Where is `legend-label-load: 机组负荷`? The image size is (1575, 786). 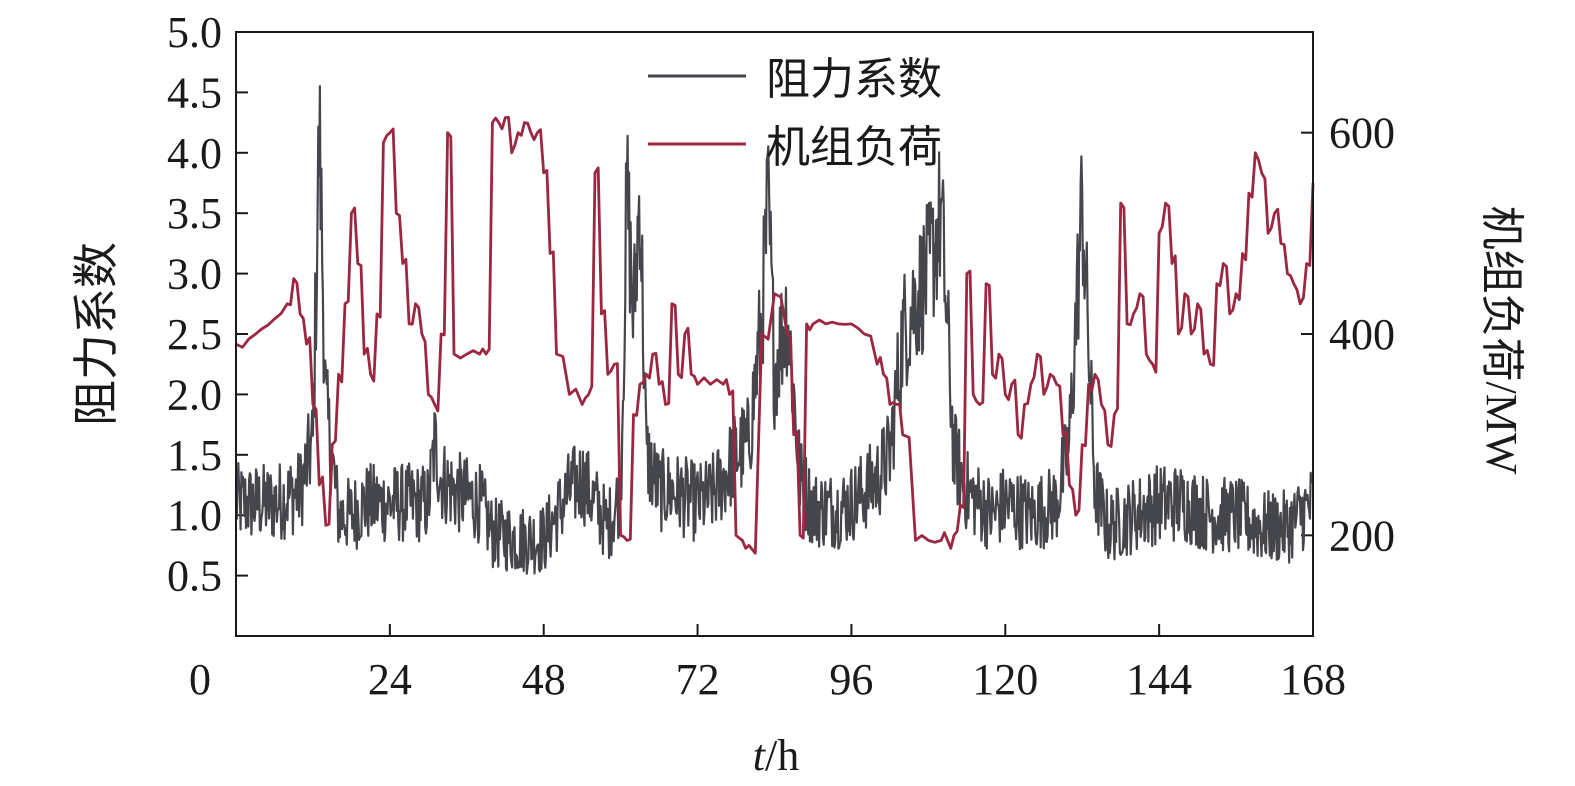
legend-label-load: 机组负荷 is located at coordinates (854, 147).